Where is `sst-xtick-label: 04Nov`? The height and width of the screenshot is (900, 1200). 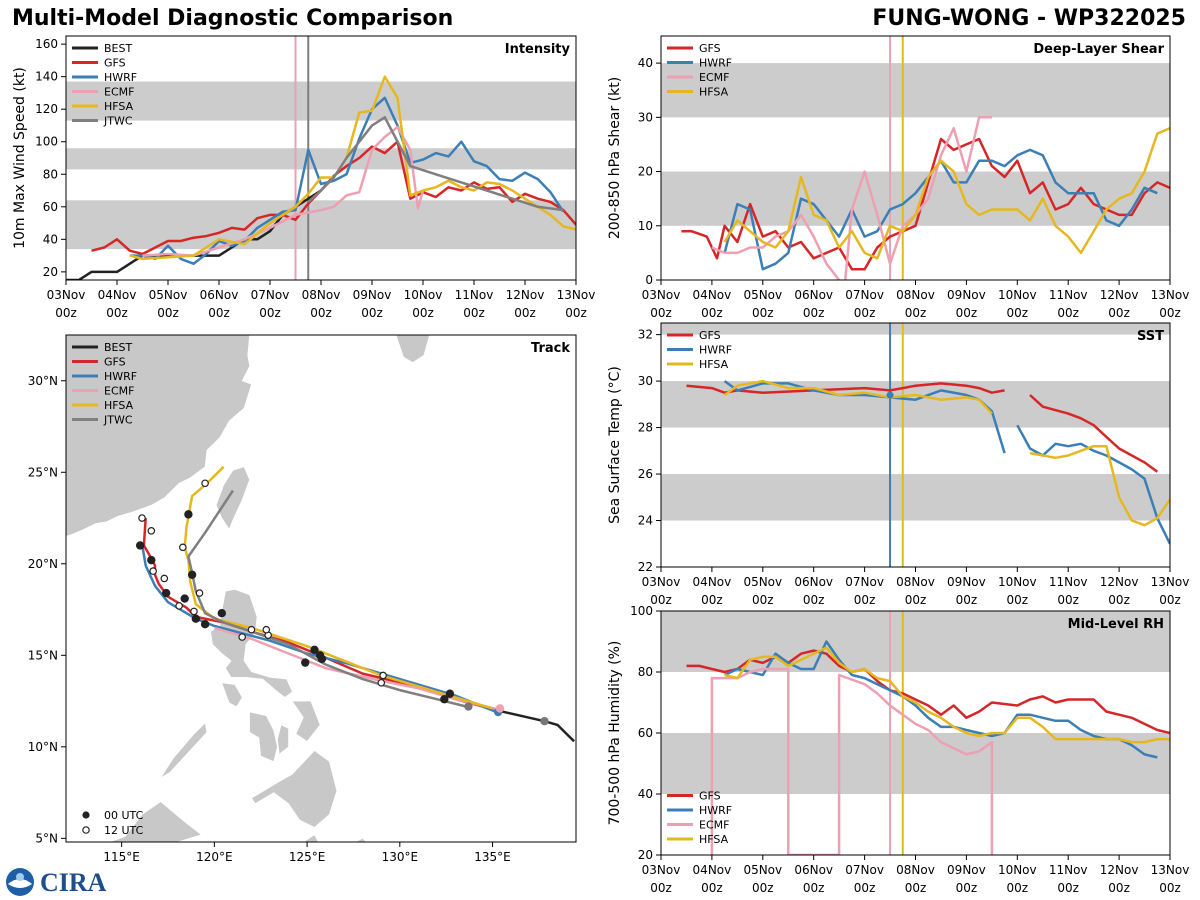 sst-xtick-label: 04Nov is located at coordinates (712, 582).